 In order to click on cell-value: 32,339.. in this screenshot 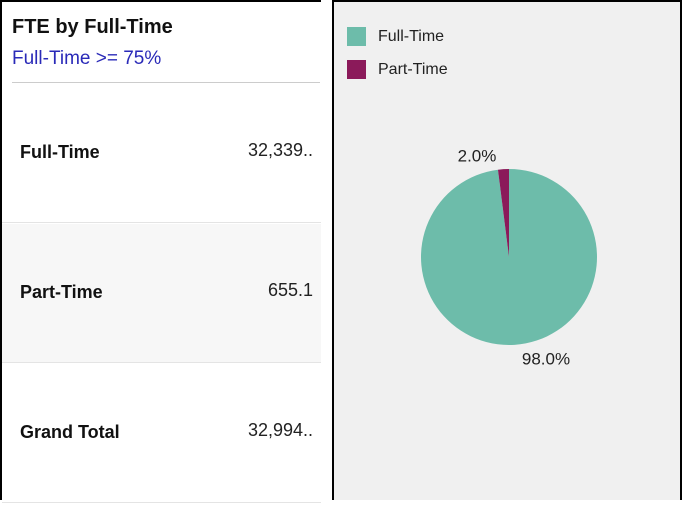, I will do `click(280, 150)`.